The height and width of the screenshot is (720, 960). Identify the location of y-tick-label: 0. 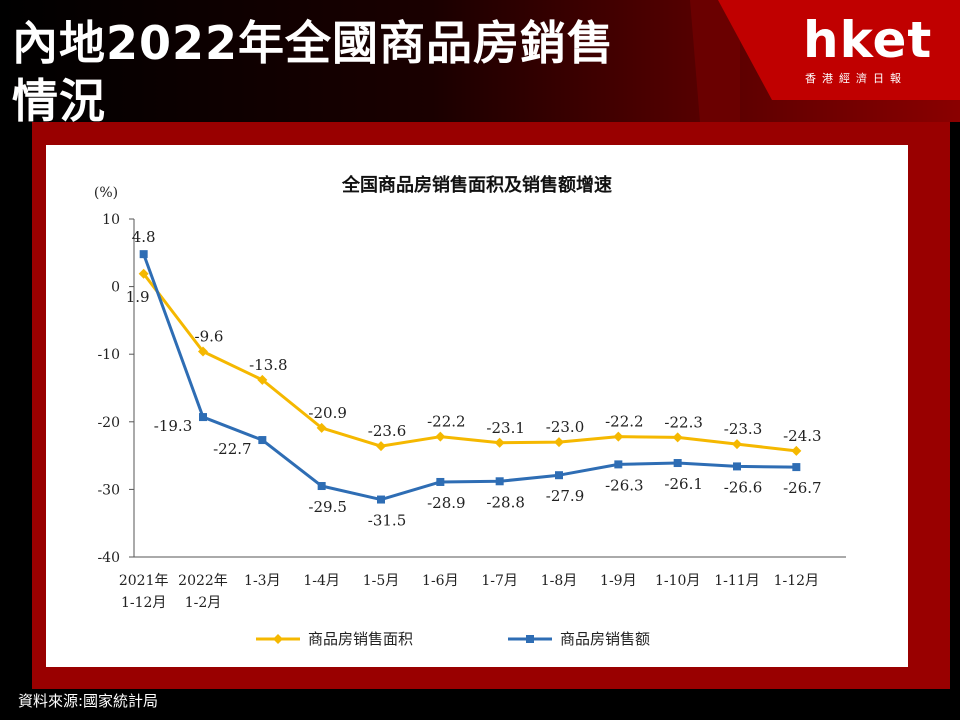
(115, 288).